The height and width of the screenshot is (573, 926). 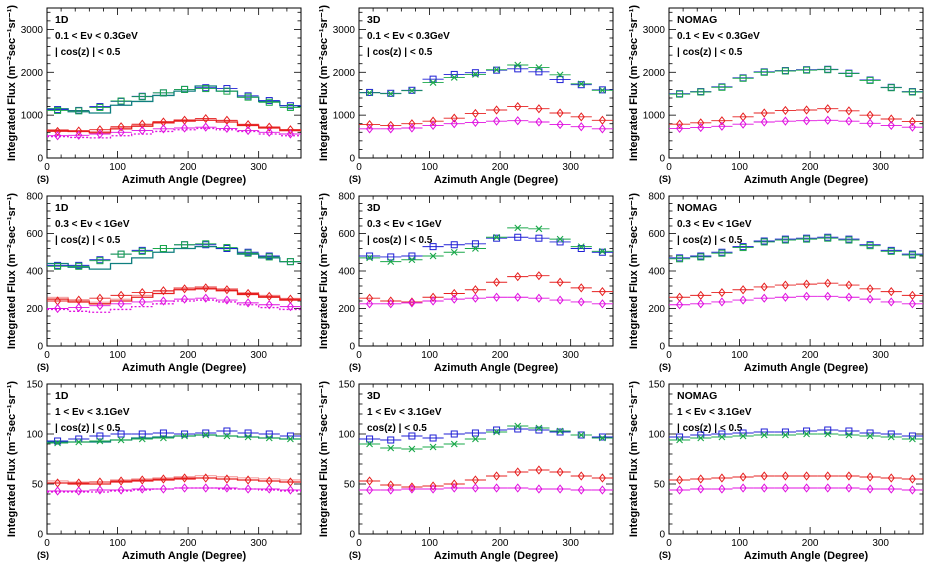 What do you see at coordinates (324, 459) in the screenshot?
I see `y-axis-label: Integrated Flux (m⁻²sec⁻¹sr⁻¹)` at bounding box center [324, 459].